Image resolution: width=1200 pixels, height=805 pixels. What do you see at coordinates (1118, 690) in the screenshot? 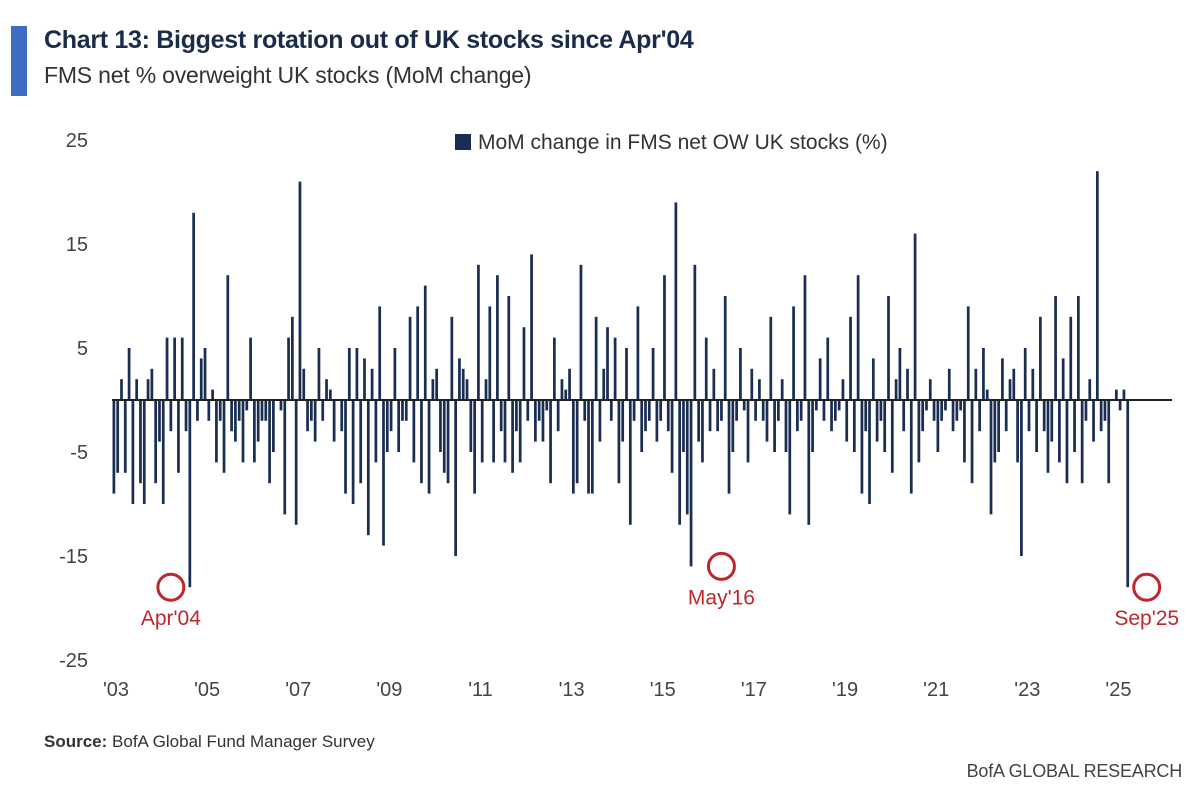
I see `x-tick-label: '25` at bounding box center [1118, 690].